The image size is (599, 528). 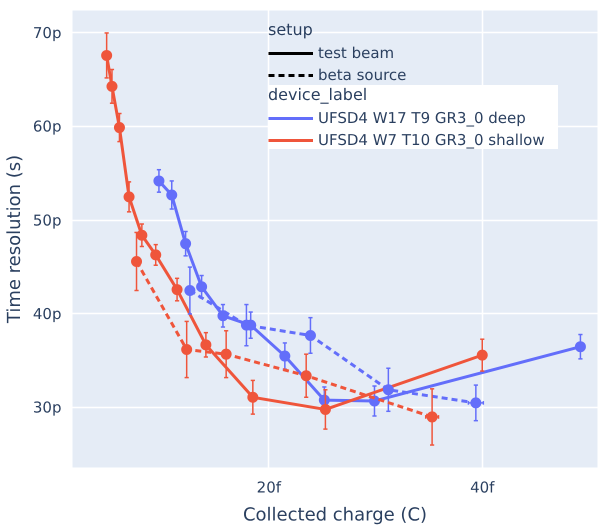 What do you see at coordinates (47, 313) in the screenshot?
I see `y-tick-label: 40p` at bounding box center [47, 313].